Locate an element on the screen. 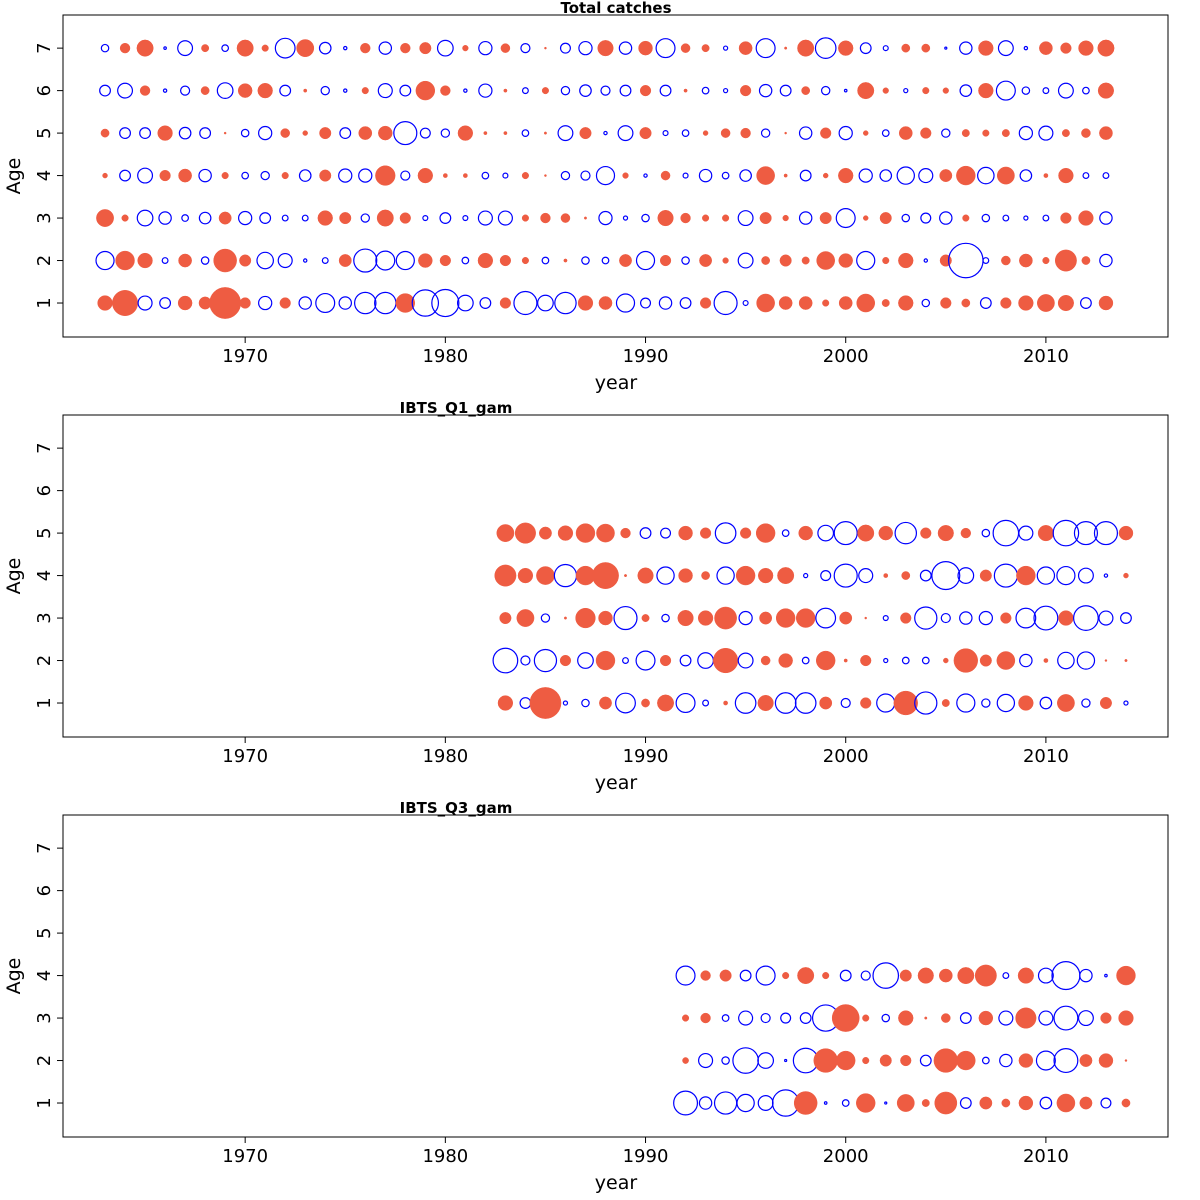 Image resolution: width=1200 pixels, height=1200 pixels. bubble-age5-1986 is located at coordinates (565, 533).